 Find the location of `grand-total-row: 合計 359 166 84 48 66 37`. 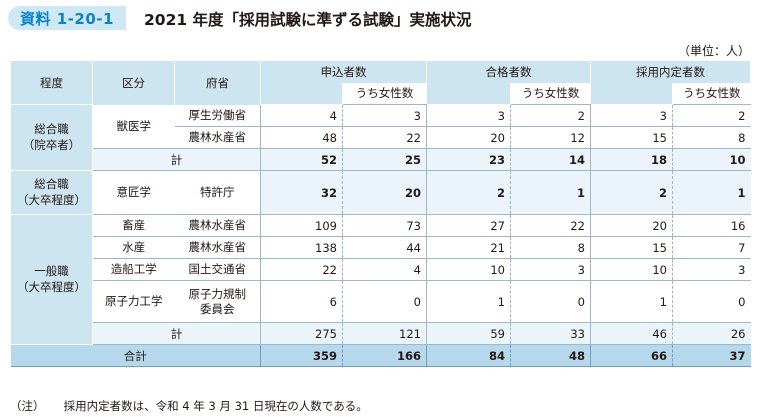

grand-total-row: 合計 359 166 84 48 66 37 is located at coordinates (380, 355).